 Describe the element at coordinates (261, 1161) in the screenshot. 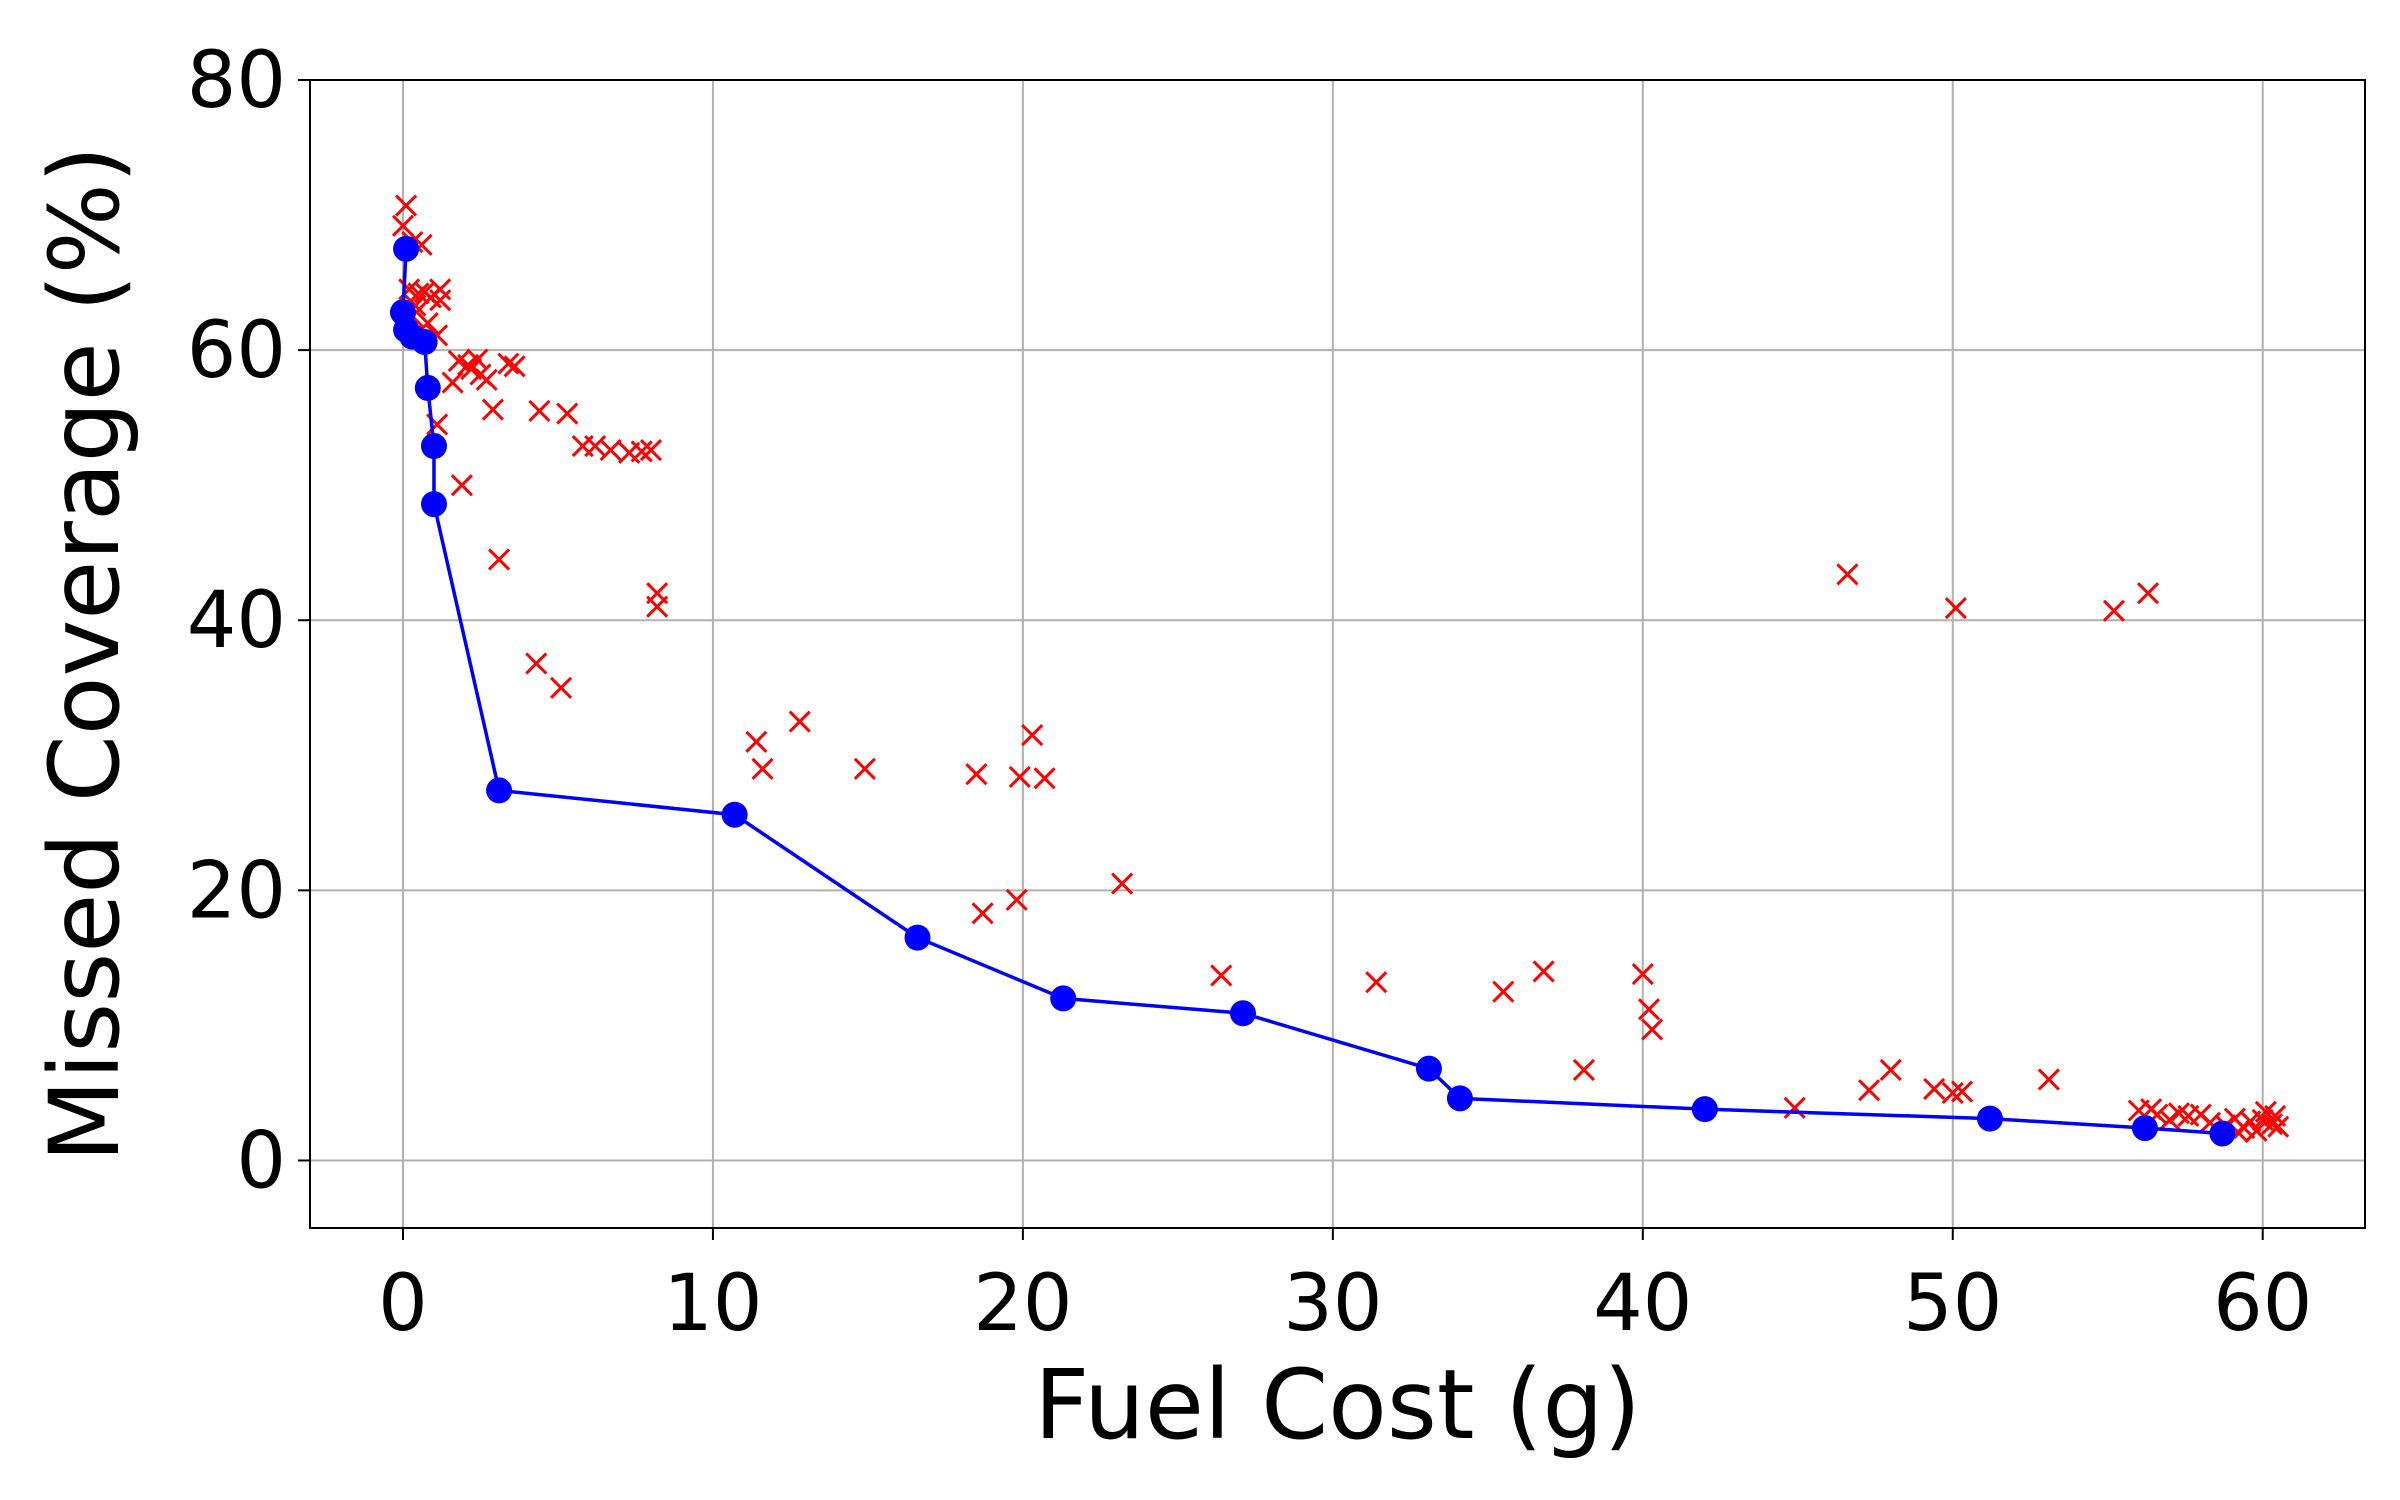

I see `y-tick-label: 0` at that location.